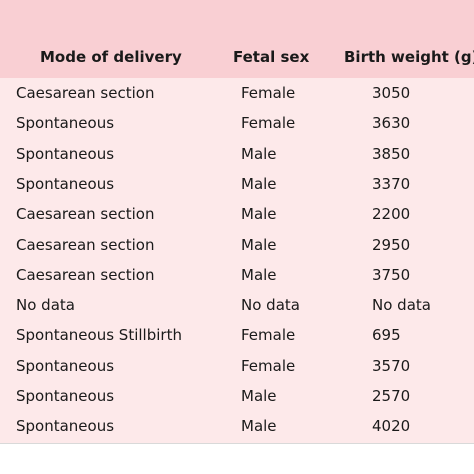  I want to click on table-row: Caesarean section Male 2950, so click(237, 247).